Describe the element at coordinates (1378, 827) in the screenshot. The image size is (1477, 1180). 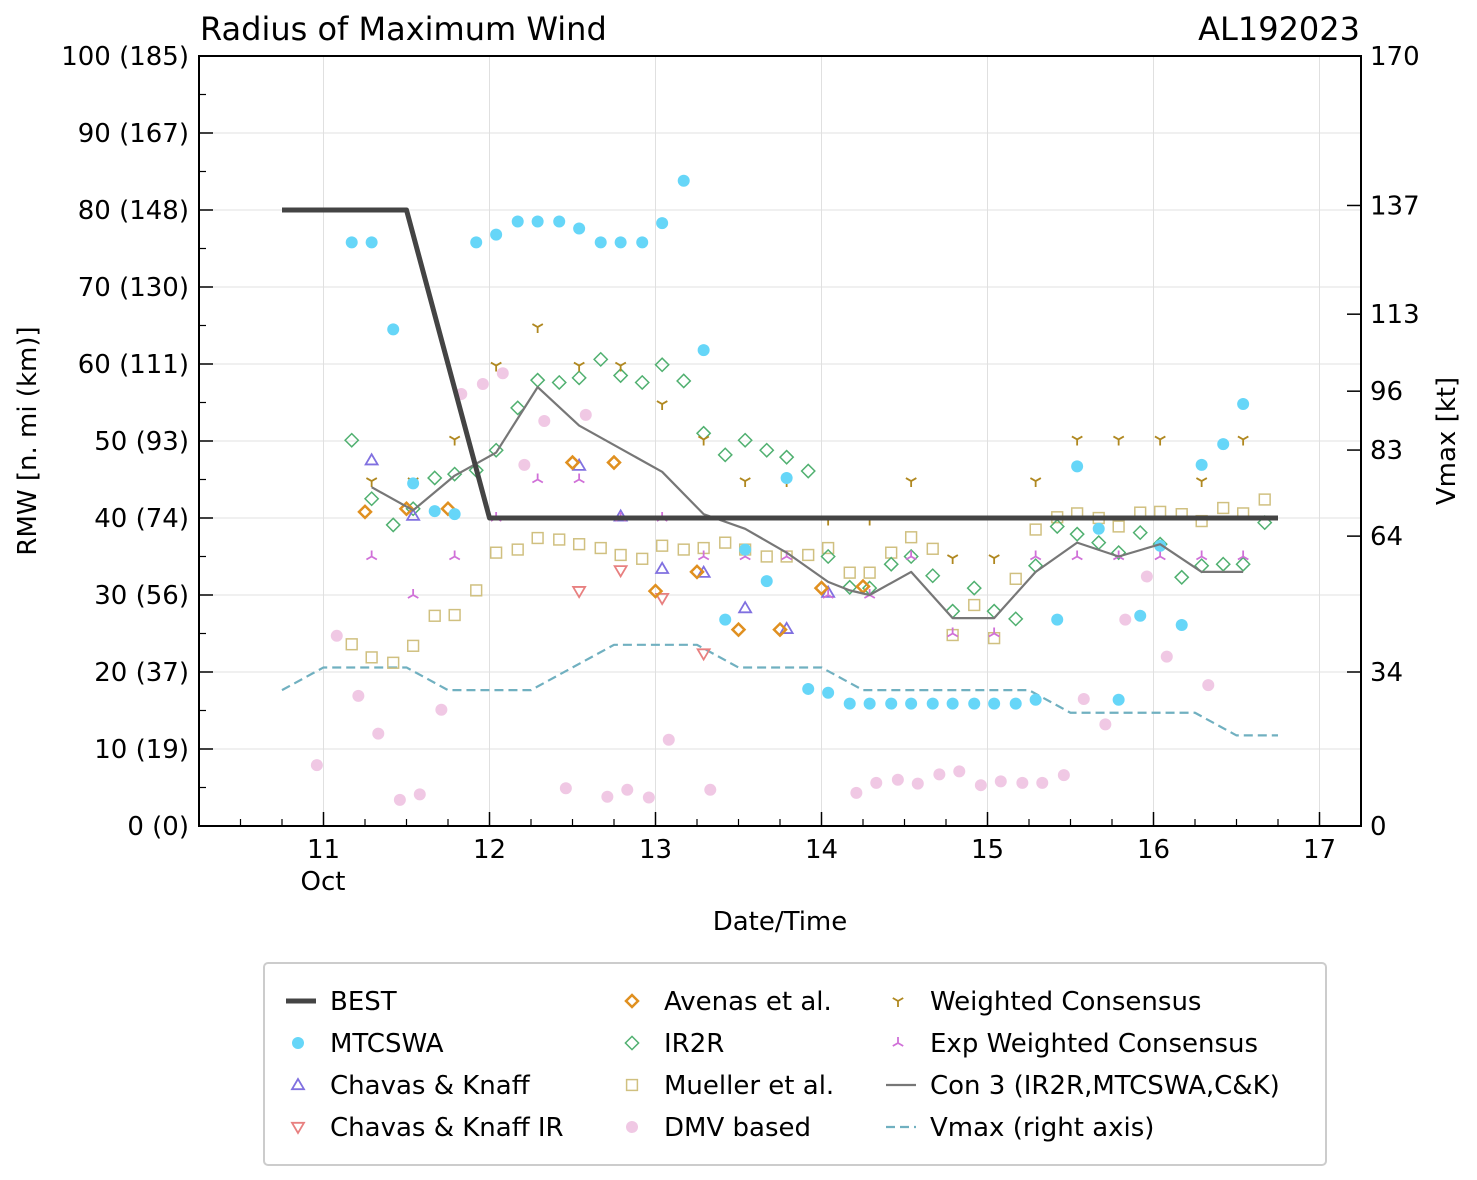
I see `y-right-tick-label: 0` at that location.